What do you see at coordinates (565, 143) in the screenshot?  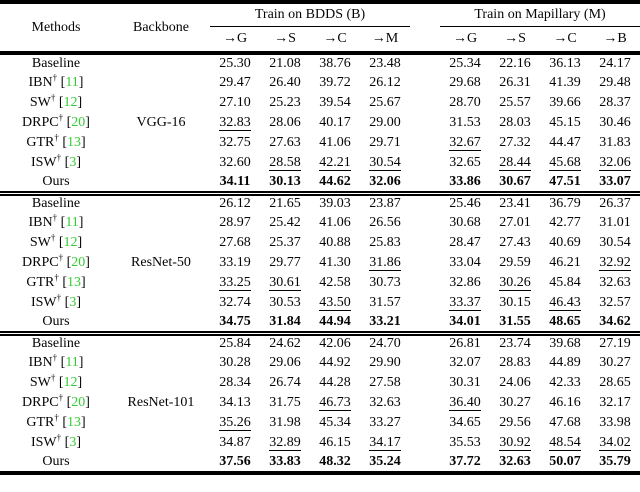 I see `value-cell: 44.47` at bounding box center [565, 143].